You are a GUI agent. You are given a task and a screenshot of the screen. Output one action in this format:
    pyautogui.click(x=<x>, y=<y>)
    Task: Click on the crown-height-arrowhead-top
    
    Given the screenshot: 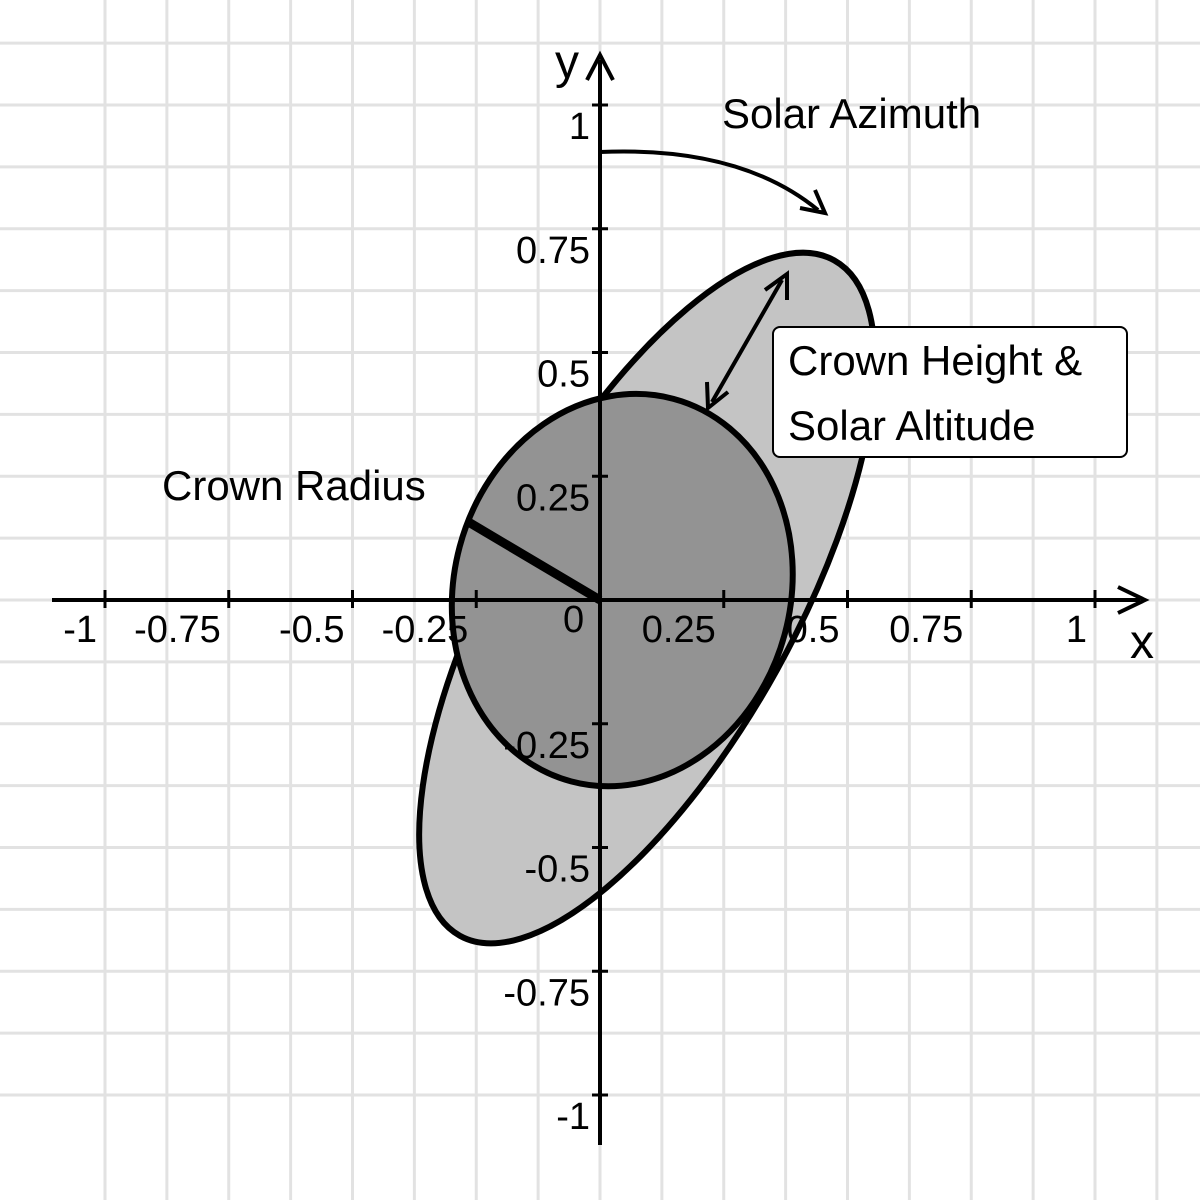 What is the action you would take?
    pyautogui.click(x=776, y=285)
    